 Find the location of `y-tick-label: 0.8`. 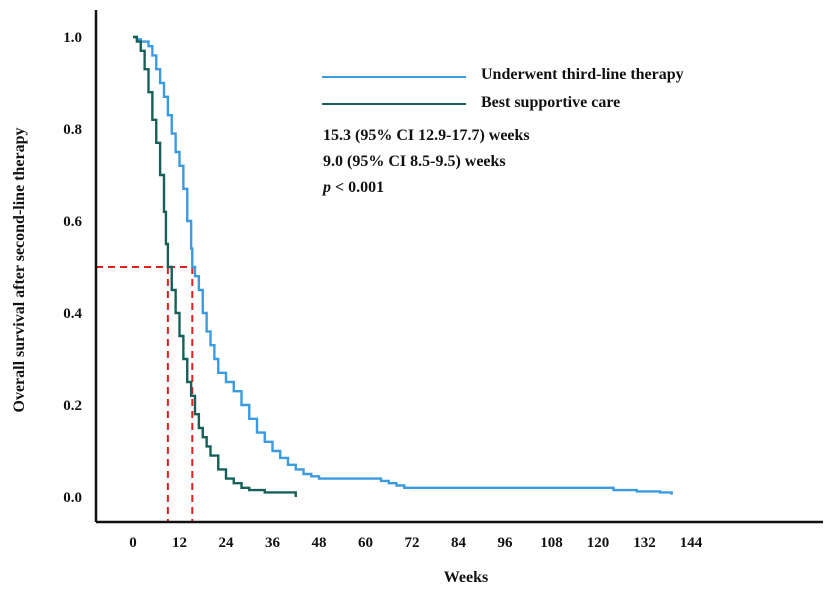

y-tick-label: 0.8 is located at coordinates (72, 130).